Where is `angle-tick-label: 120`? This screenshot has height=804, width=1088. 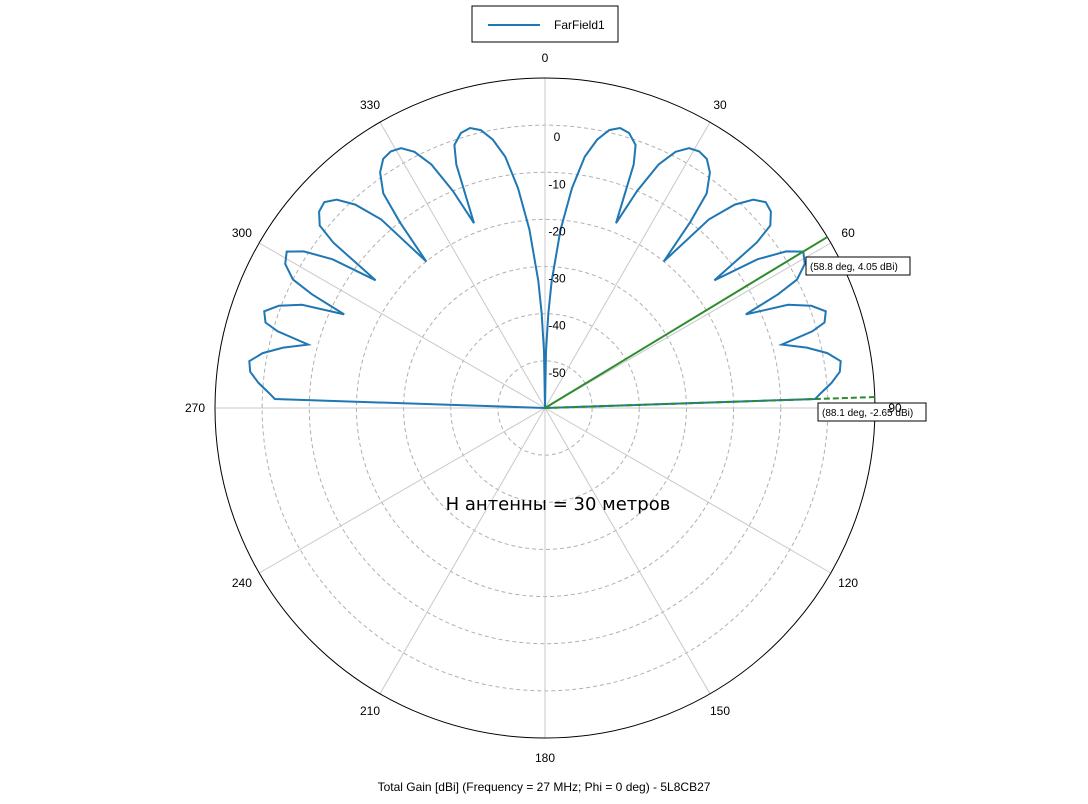
angle-tick-label: 120 is located at coordinates (848, 583).